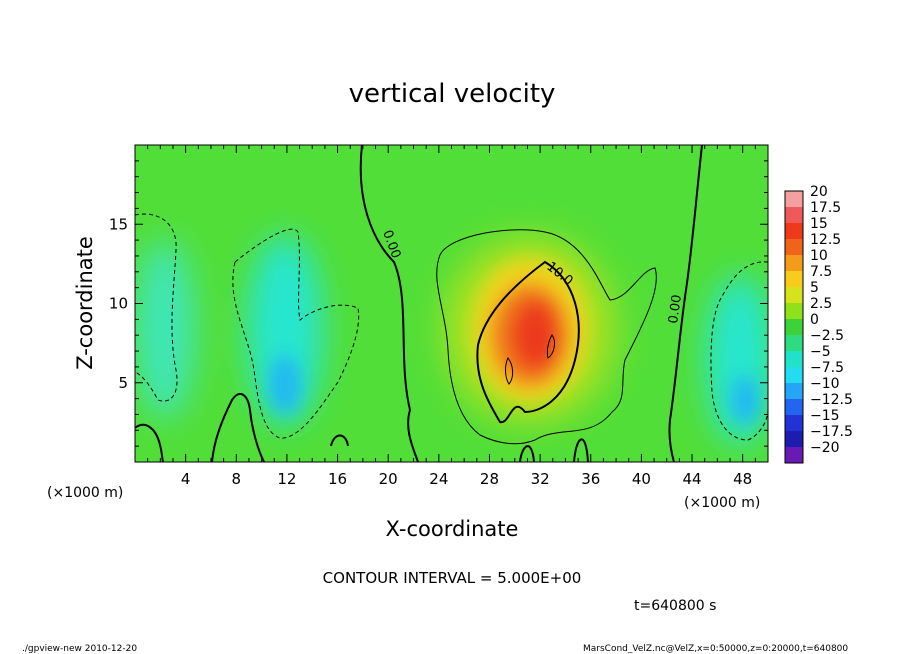  What do you see at coordinates (581, 450) in the screenshot?
I see `zero-contour-bottom-35k` at bounding box center [581, 450].